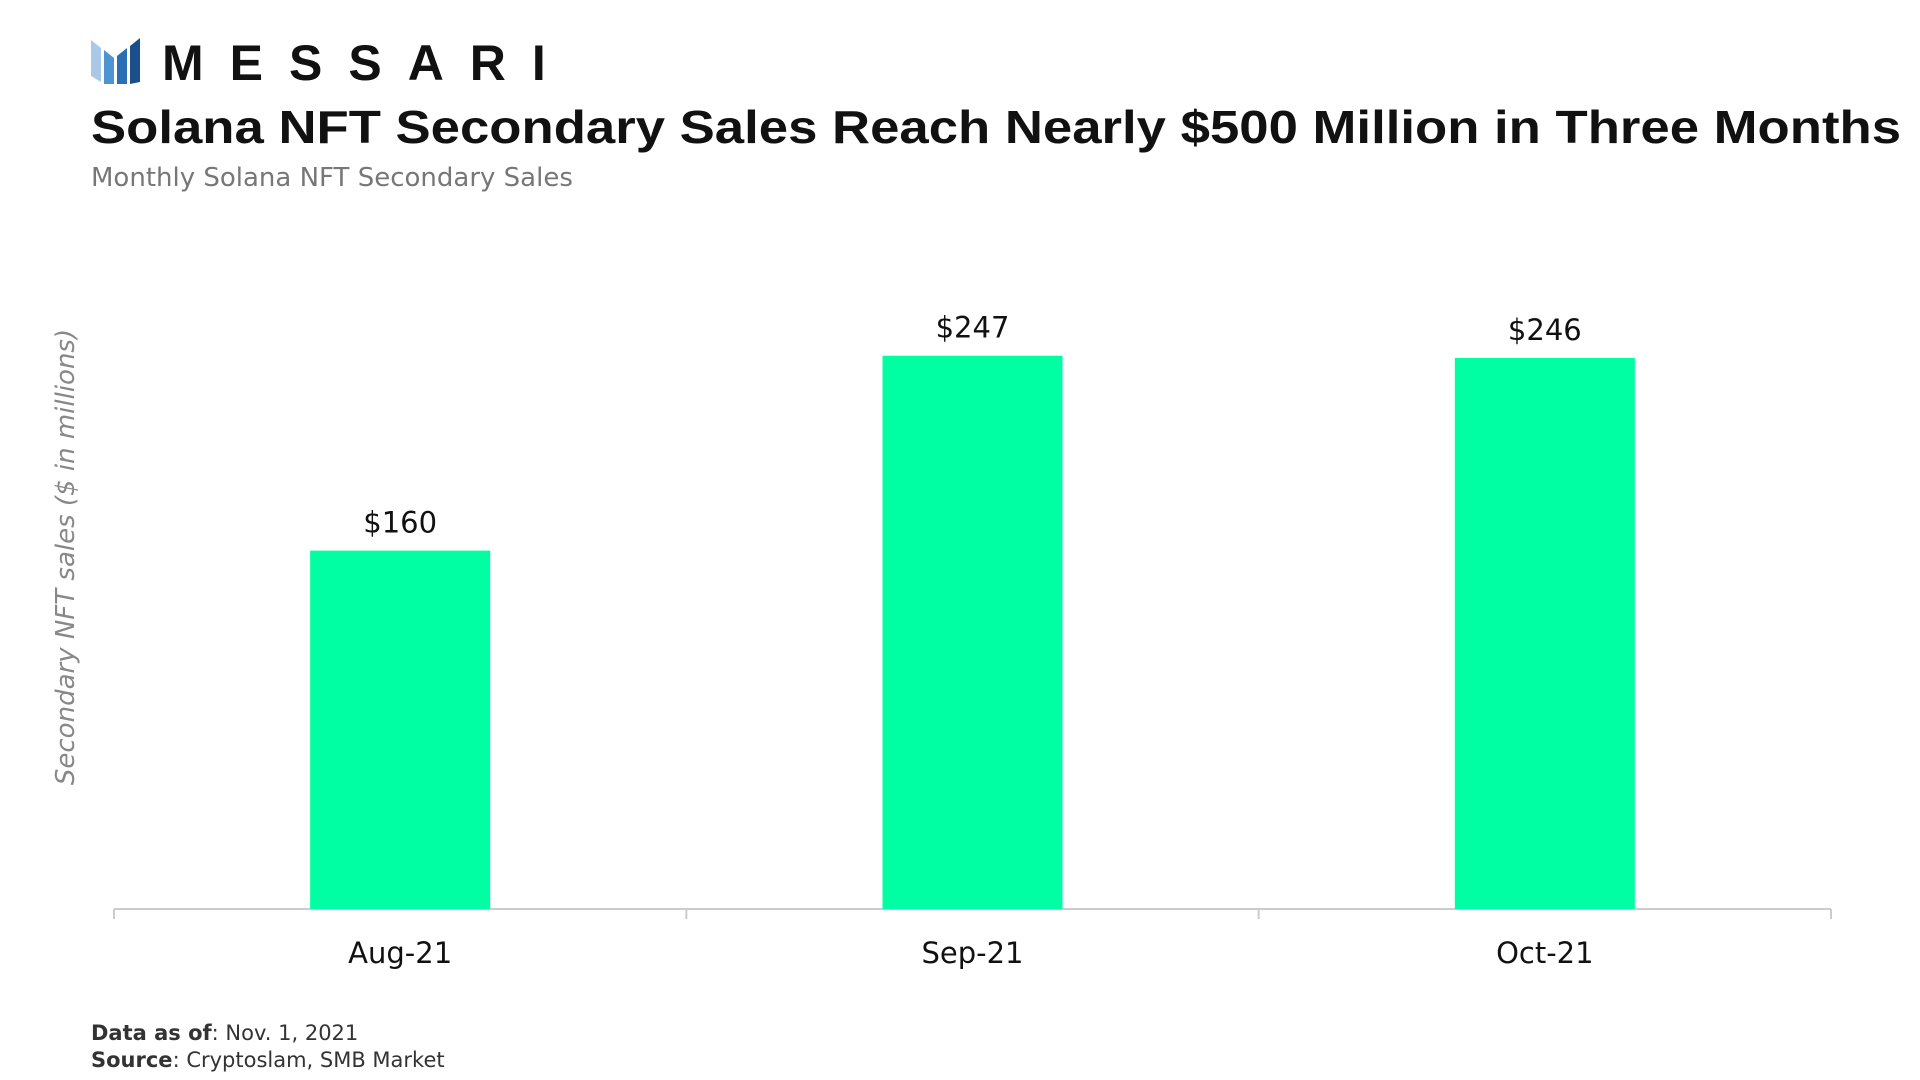  Describe the element at coordinates (400, 523) in the screenshot. I see `data-label: $160` at that location.